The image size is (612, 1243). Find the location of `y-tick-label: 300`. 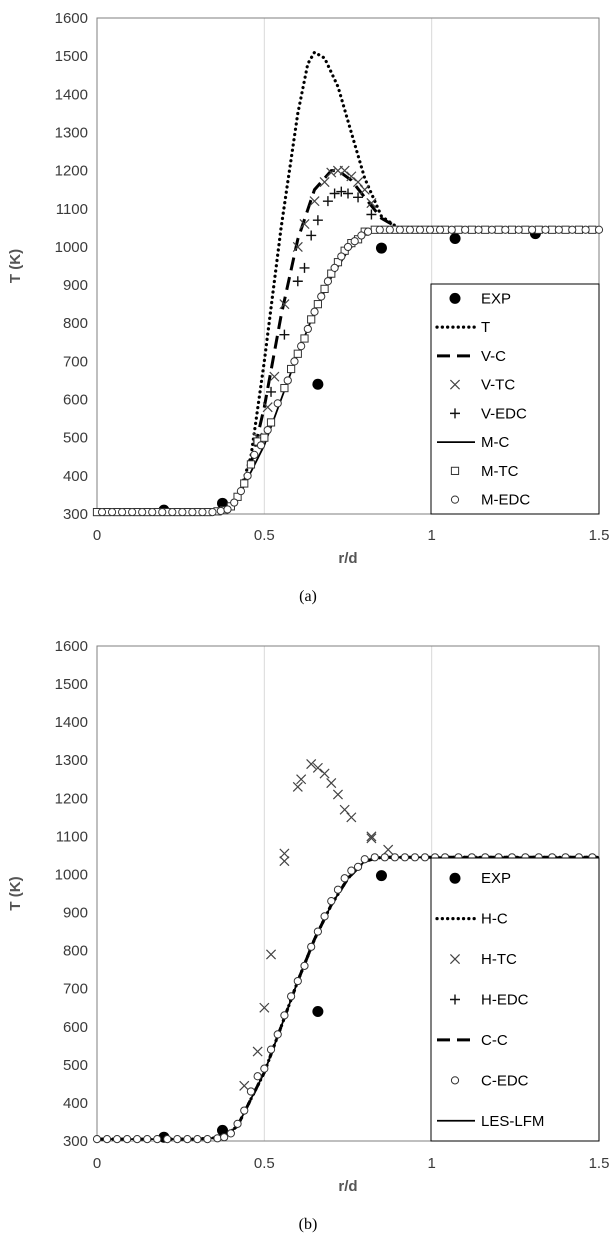

y-tick-label: 300 is located at coordinates (75, 514).